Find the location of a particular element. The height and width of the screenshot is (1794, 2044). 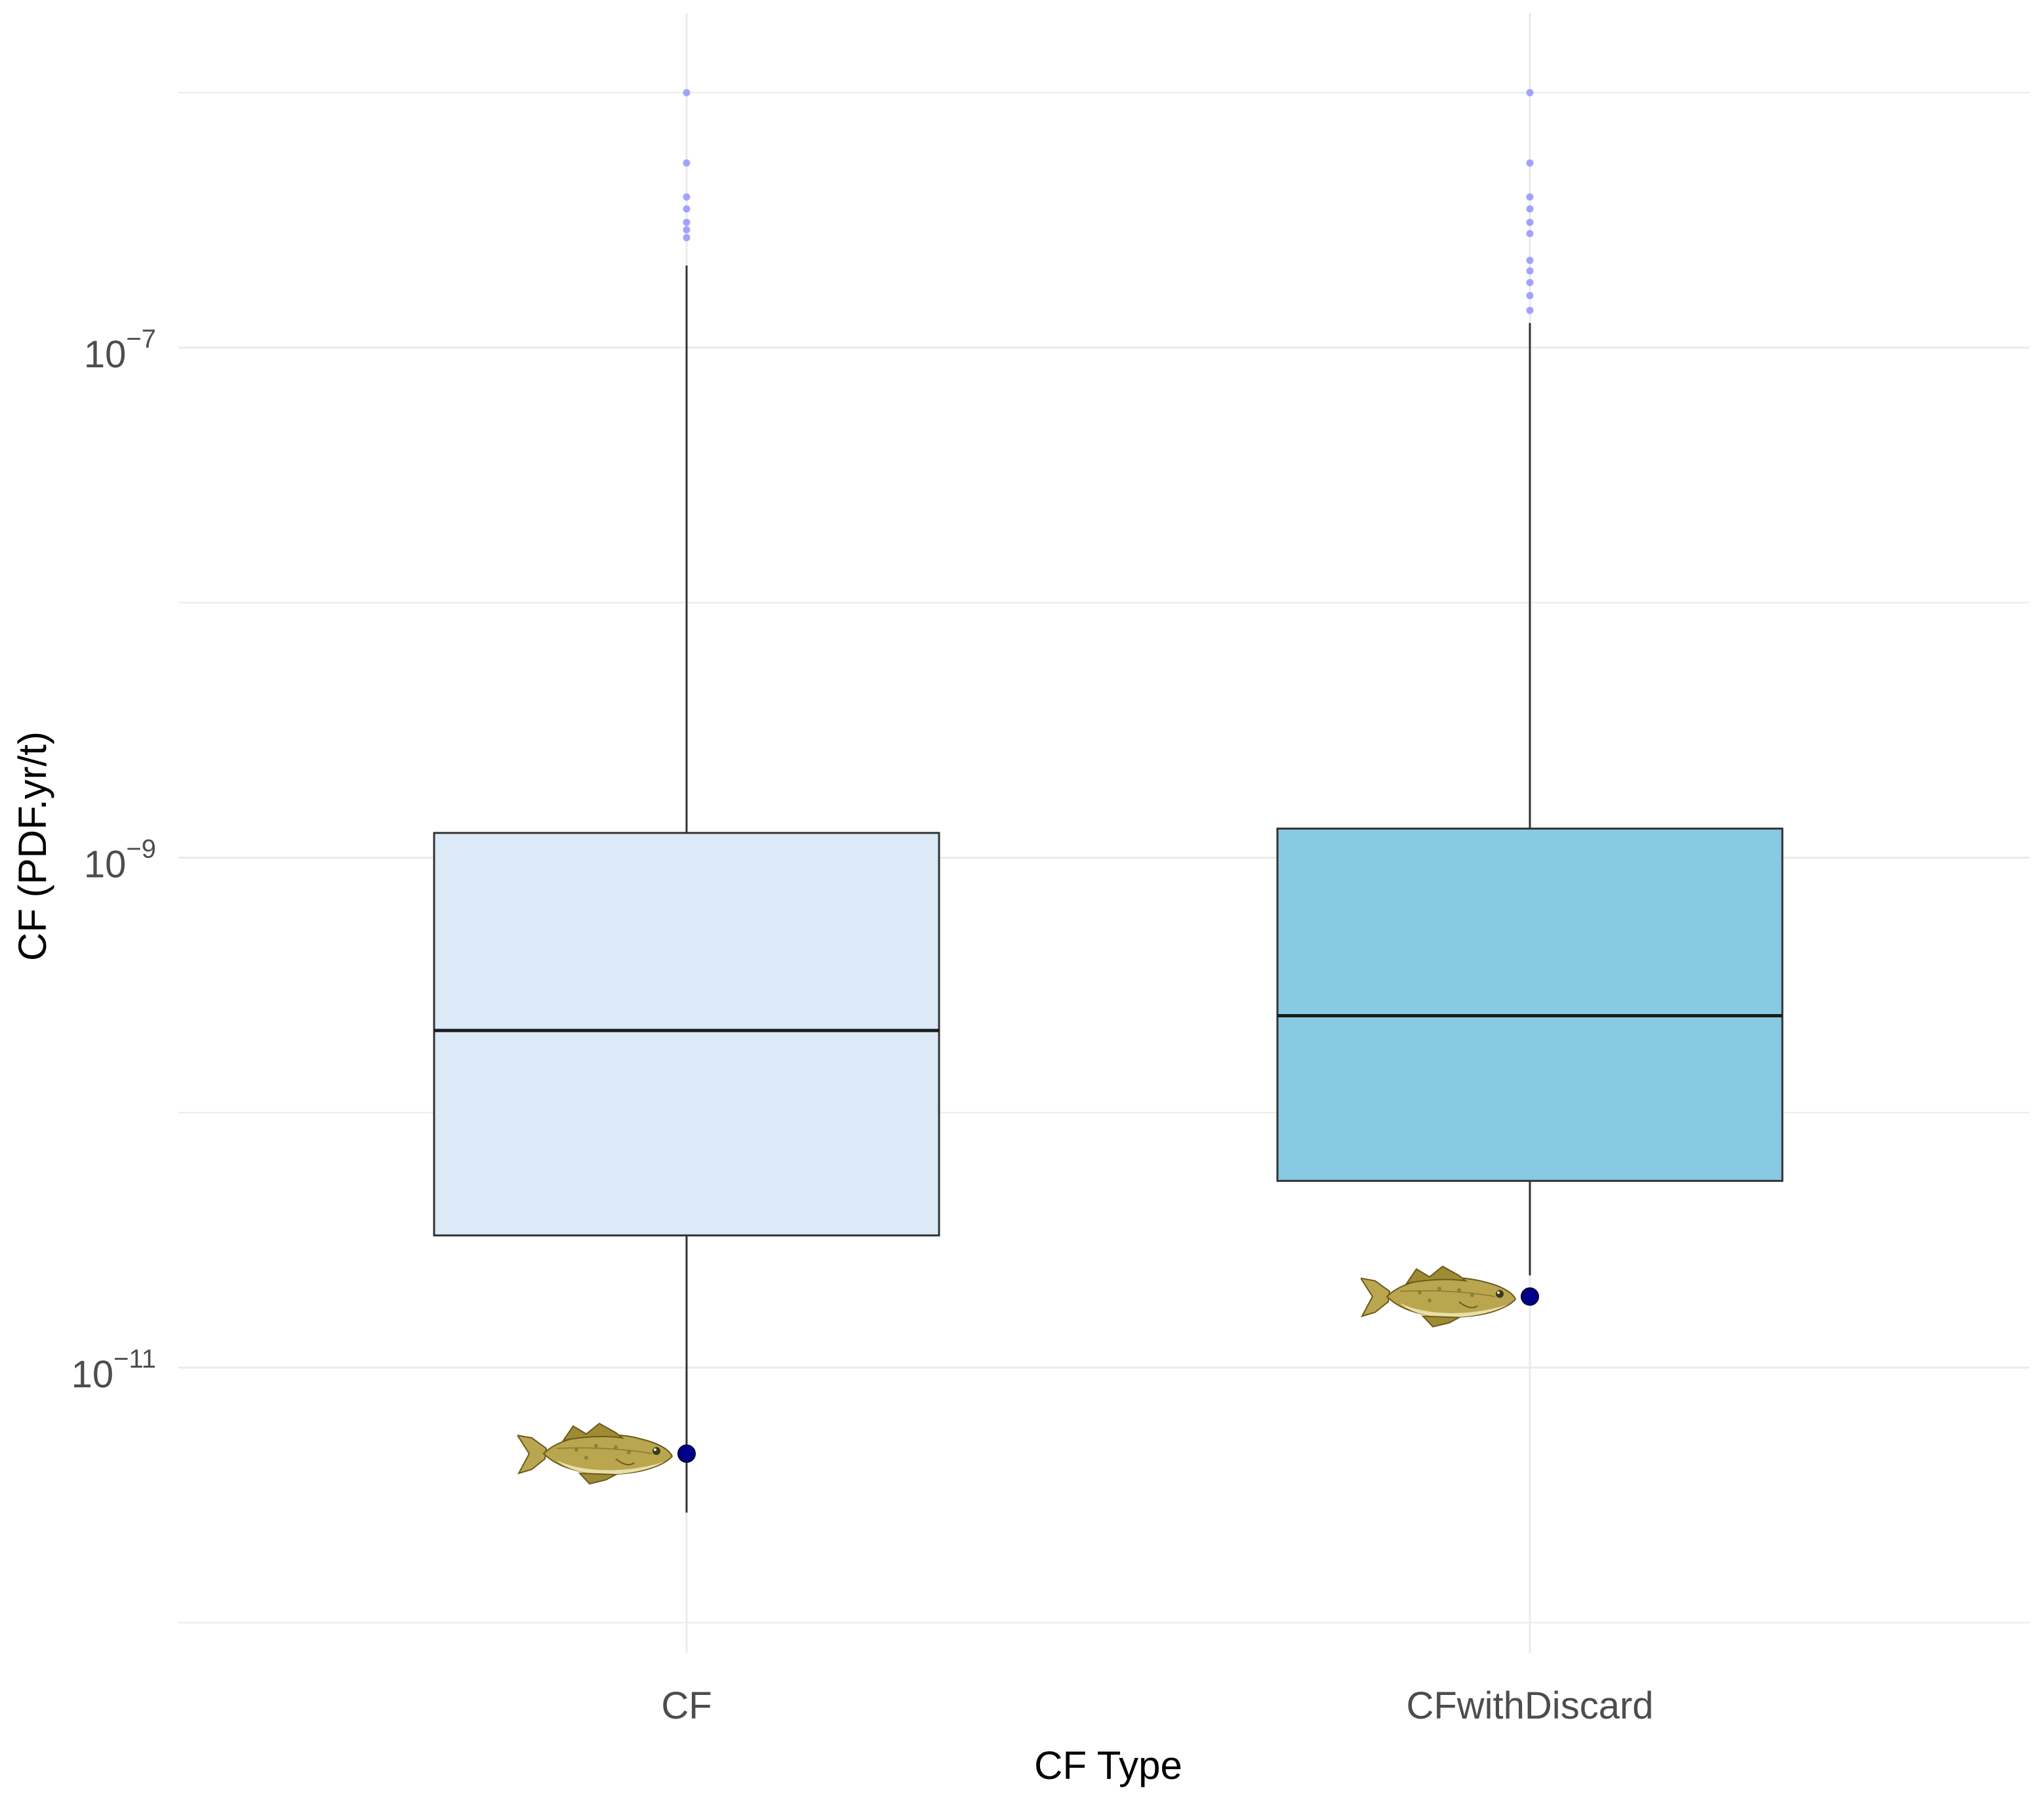

y-axis-title: CF (PDF.yr/t) is located at coordinates (32, 846).